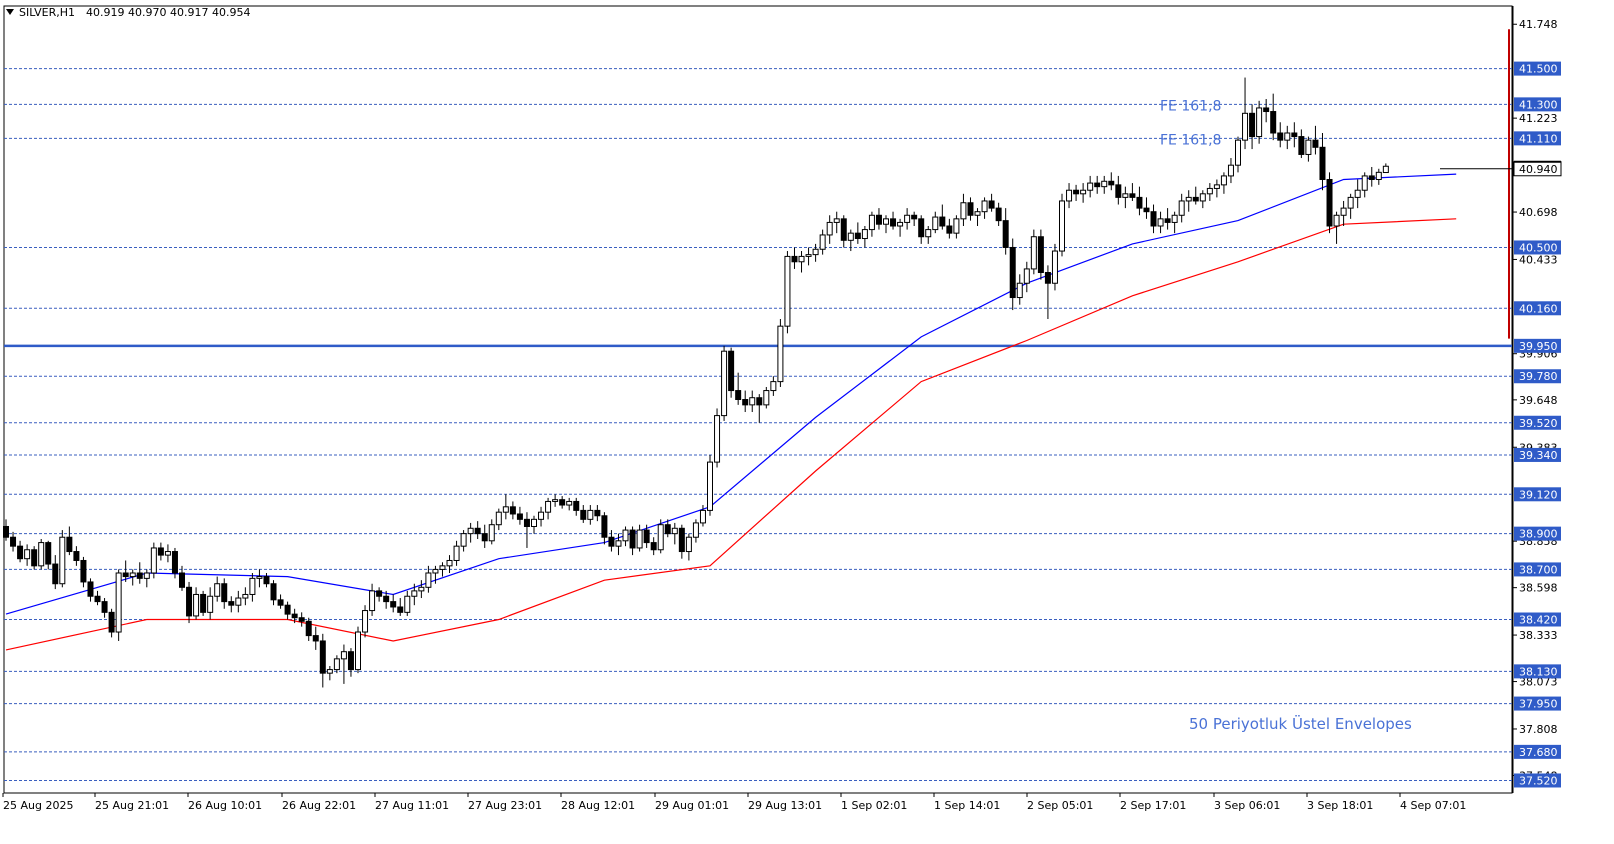 The height and width of the screenshot is (844, 1614). What do you see at coordinates (10, 12) in the screenshot?
I see `symbol-dropdown-icon` at bounding box center [10, 12].